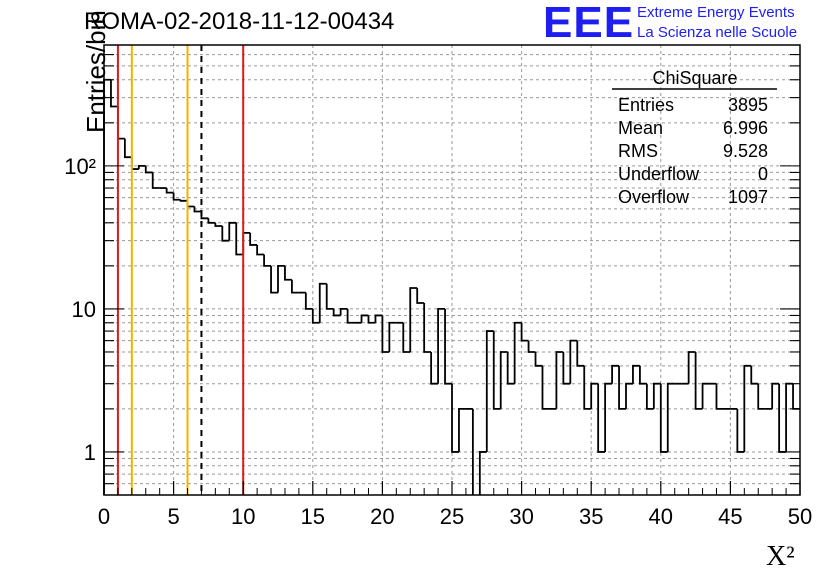 Image resolution: width=836 pixels, height=572 pixels. Describe the element at coordinates (243, 516) in the screenshot. I see `x-tick-label: 10` at that location.